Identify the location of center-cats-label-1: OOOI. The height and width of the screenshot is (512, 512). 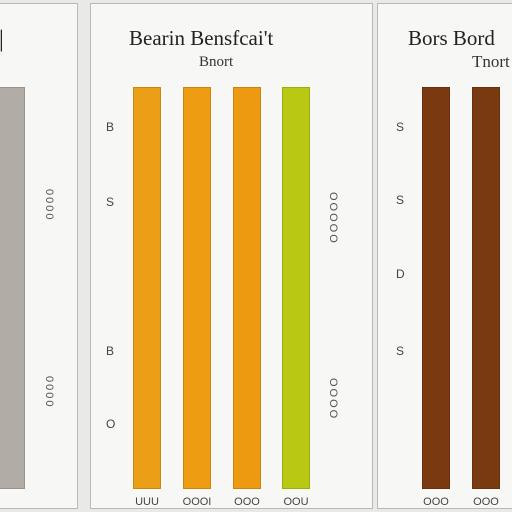
(197, 502).